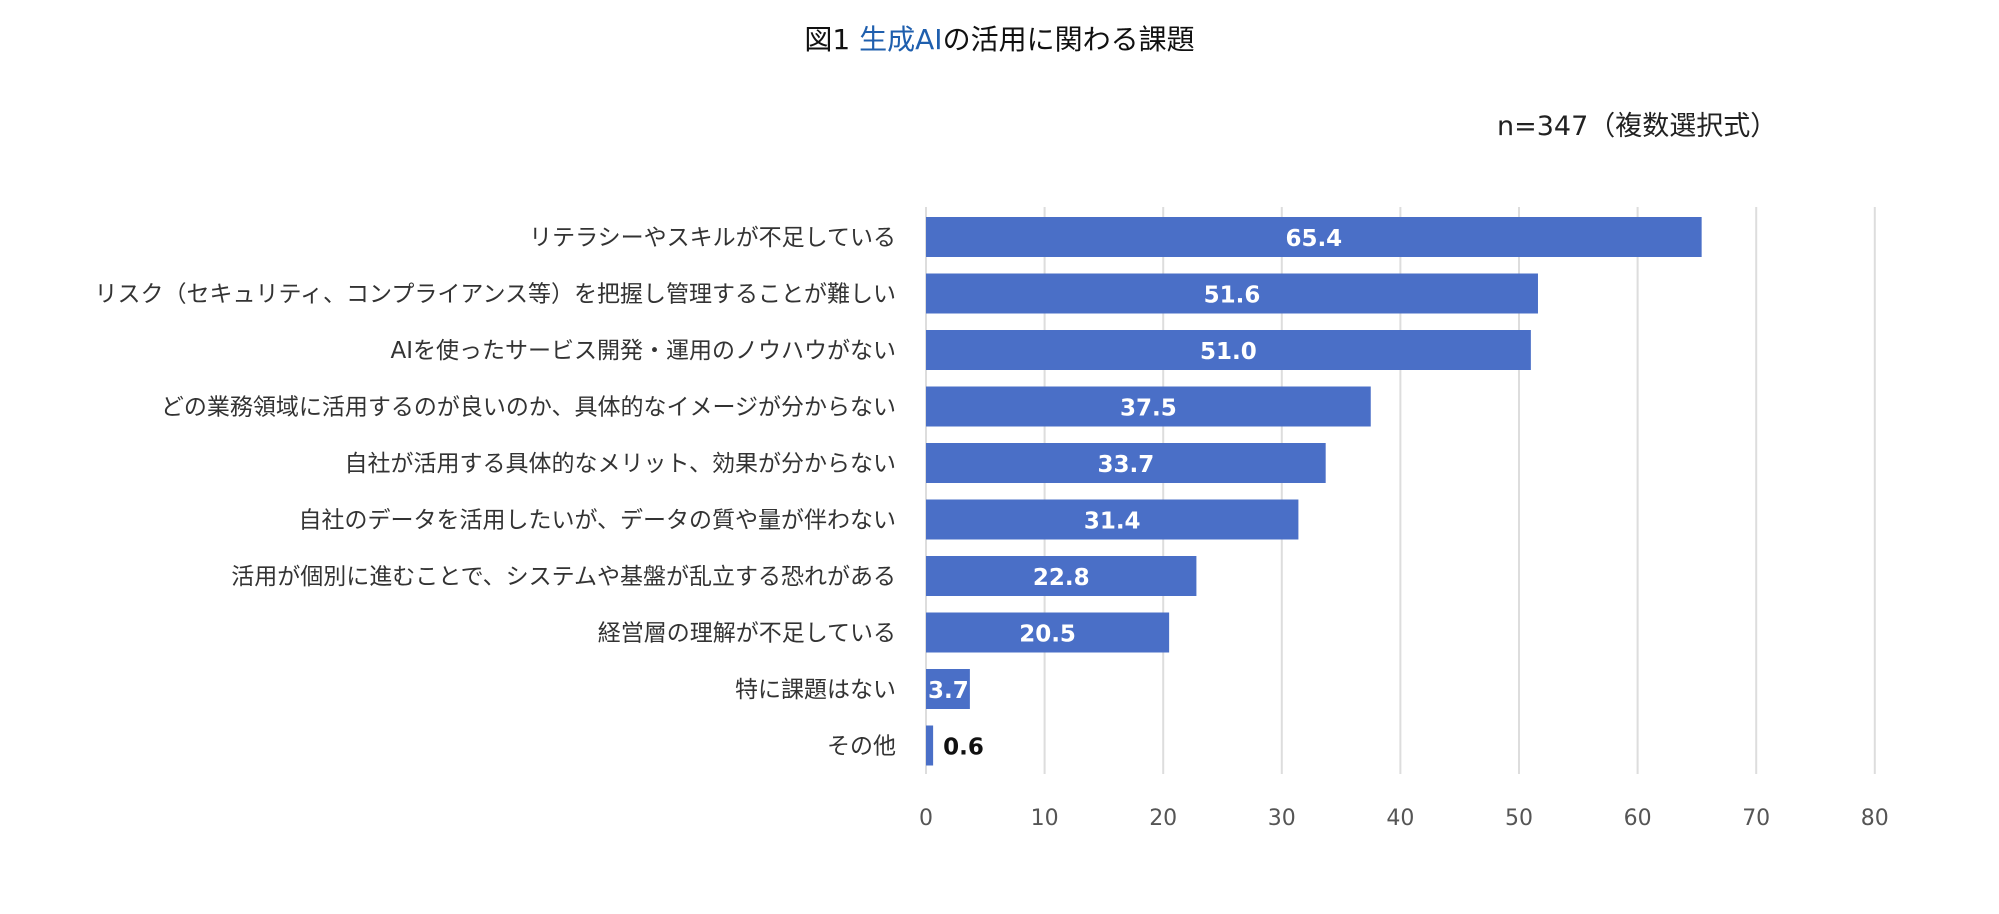 The height and width of the screenshot is (914, 1999). What do you see at coordinates (620, 464) in the screenshot?
I see `category-label: 自社が活用する具体的なメリット、効果が分からない` at bounding box center [620, 464].